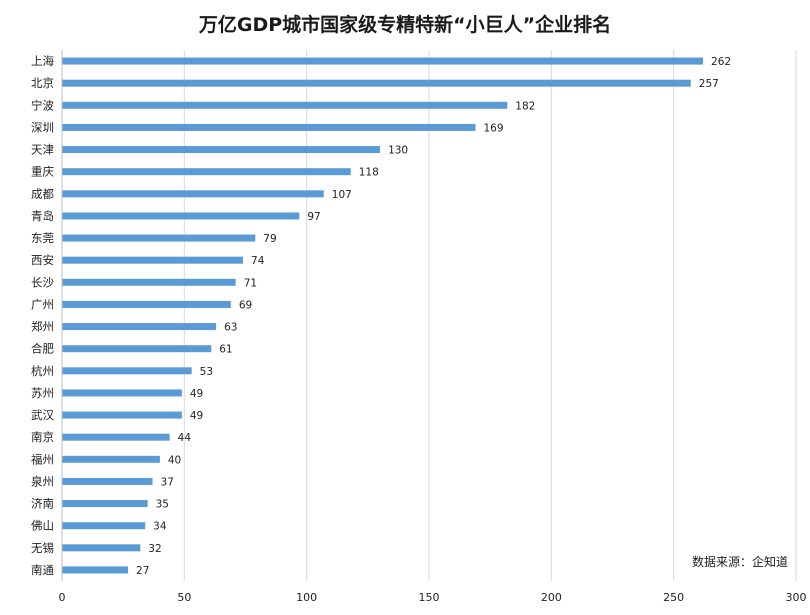  What do you see at coordinates (405, 25) in the screenshot?
I see `chart-title: 万亿GDP城市国家级专精特新“小巨人”企业排名` at bounding box center [405, 25].